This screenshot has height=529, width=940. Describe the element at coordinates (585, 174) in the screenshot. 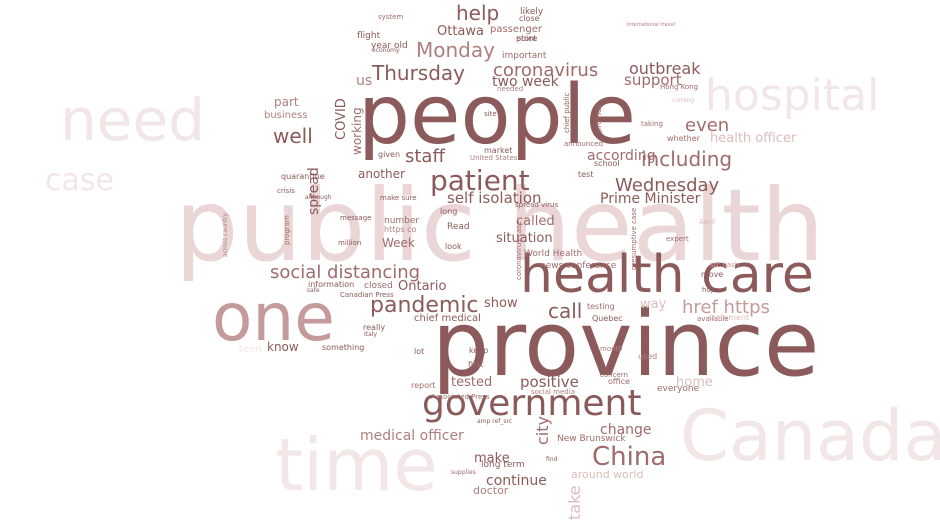

I see `word-test: test` at that location.